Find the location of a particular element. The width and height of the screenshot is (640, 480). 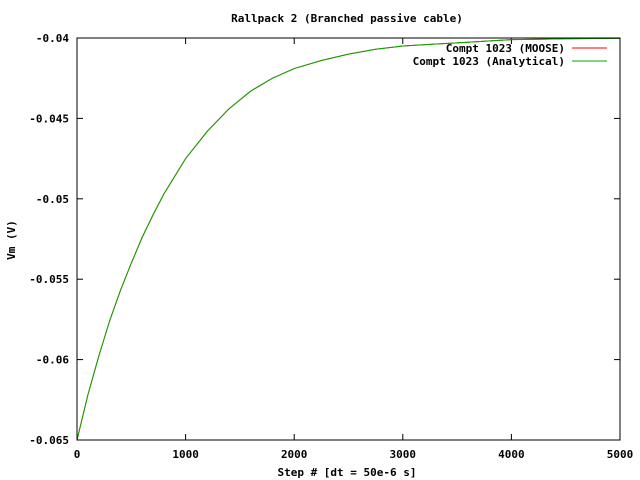

y-tick-label: -0.04 is located at coordinates (52, 38).